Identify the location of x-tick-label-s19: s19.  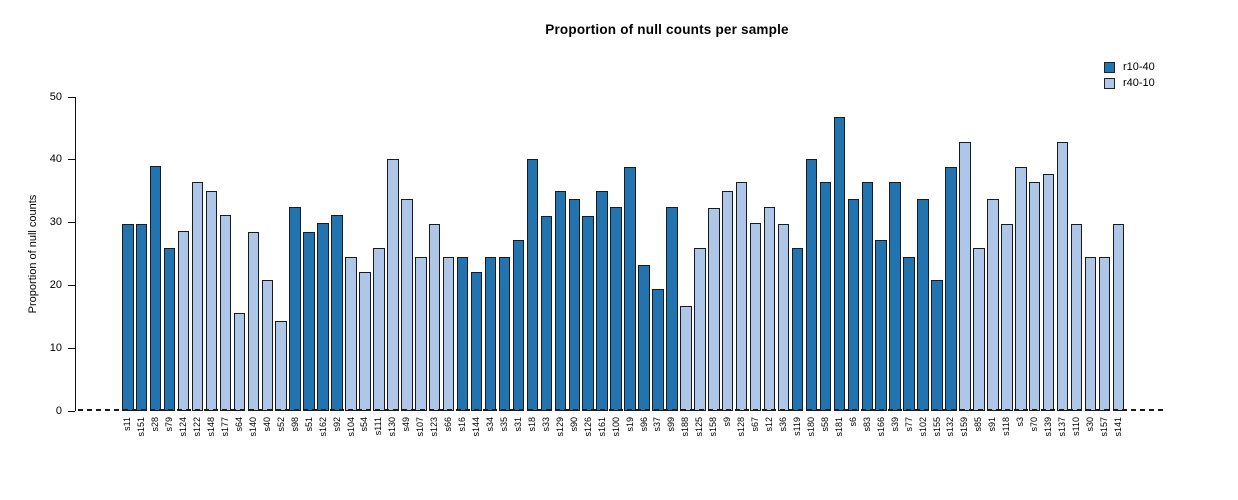
(629, 424).